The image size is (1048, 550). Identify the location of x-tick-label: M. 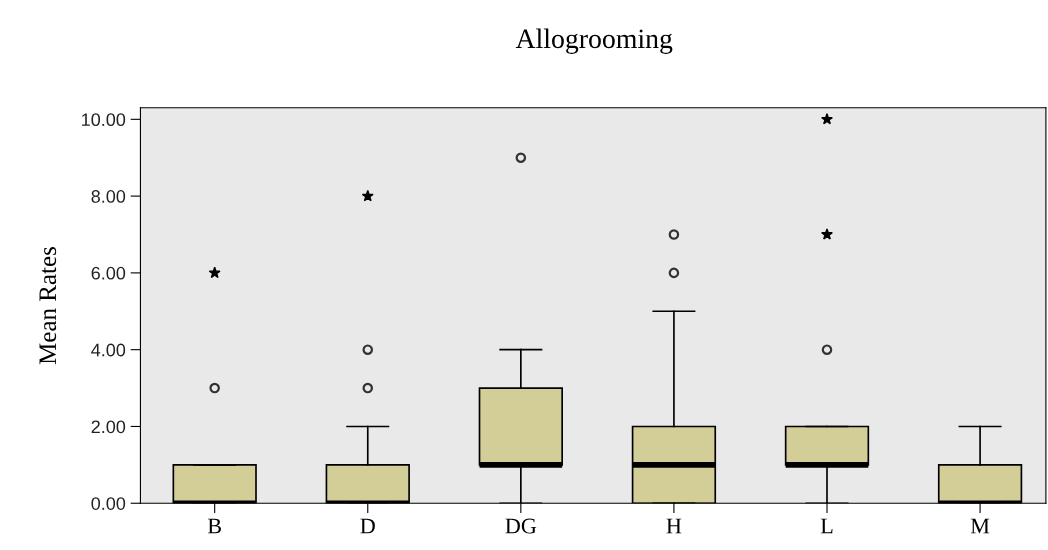
(980, 526).